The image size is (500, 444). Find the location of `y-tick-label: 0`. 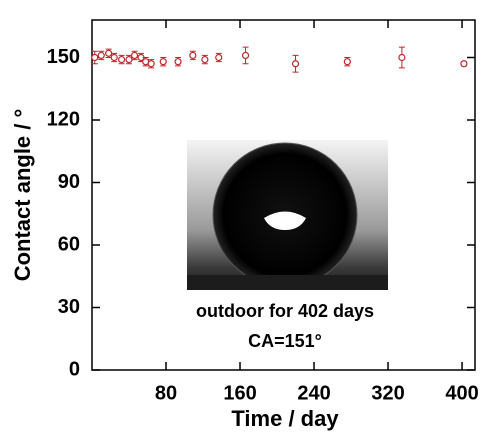

y-tick-label: 0 is located at coordinates (74, 369).